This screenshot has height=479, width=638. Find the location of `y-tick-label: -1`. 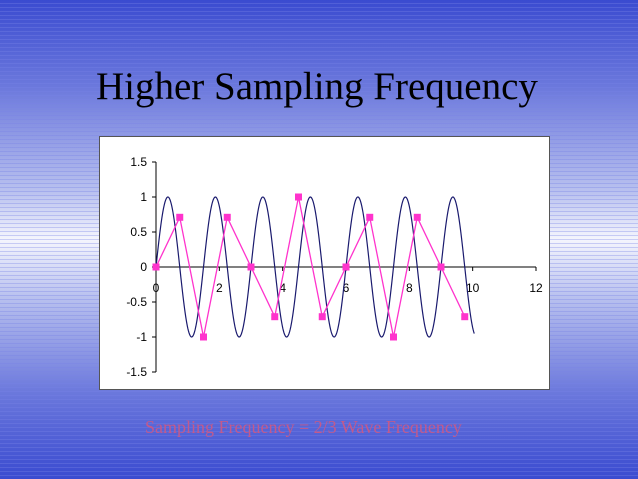

y-tick-label: -1 is located at coordinates (141, 337).